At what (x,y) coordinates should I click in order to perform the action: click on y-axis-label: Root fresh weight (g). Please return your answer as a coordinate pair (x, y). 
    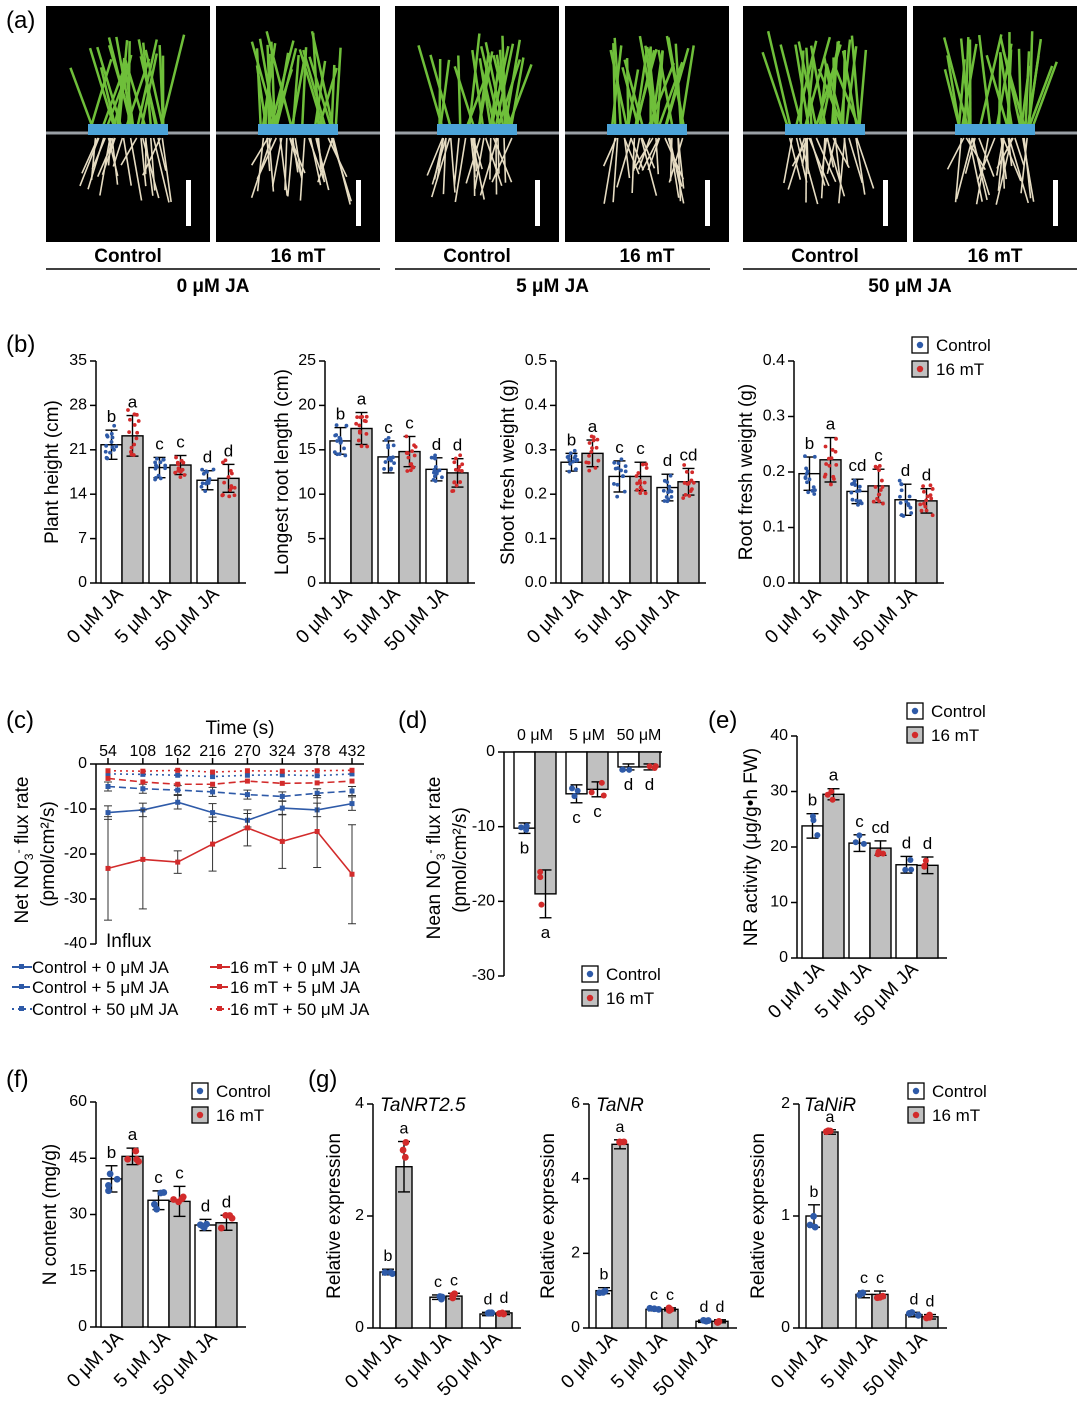
    Looking at the image, I should click on (746, 472).